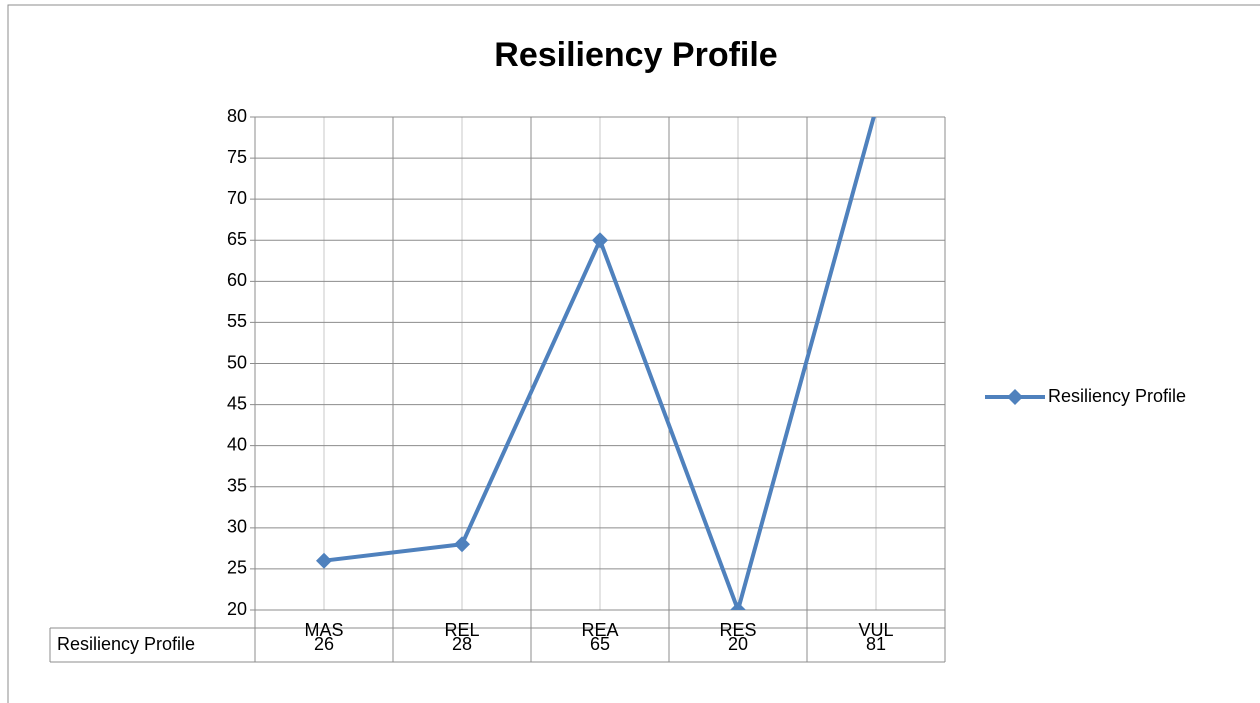 Image resolution: width=1260 pixels, height=703 pixels. Describe the element at coordinates (237, 403) in the screenshot. I see `y-tick-label: 45` at that location.